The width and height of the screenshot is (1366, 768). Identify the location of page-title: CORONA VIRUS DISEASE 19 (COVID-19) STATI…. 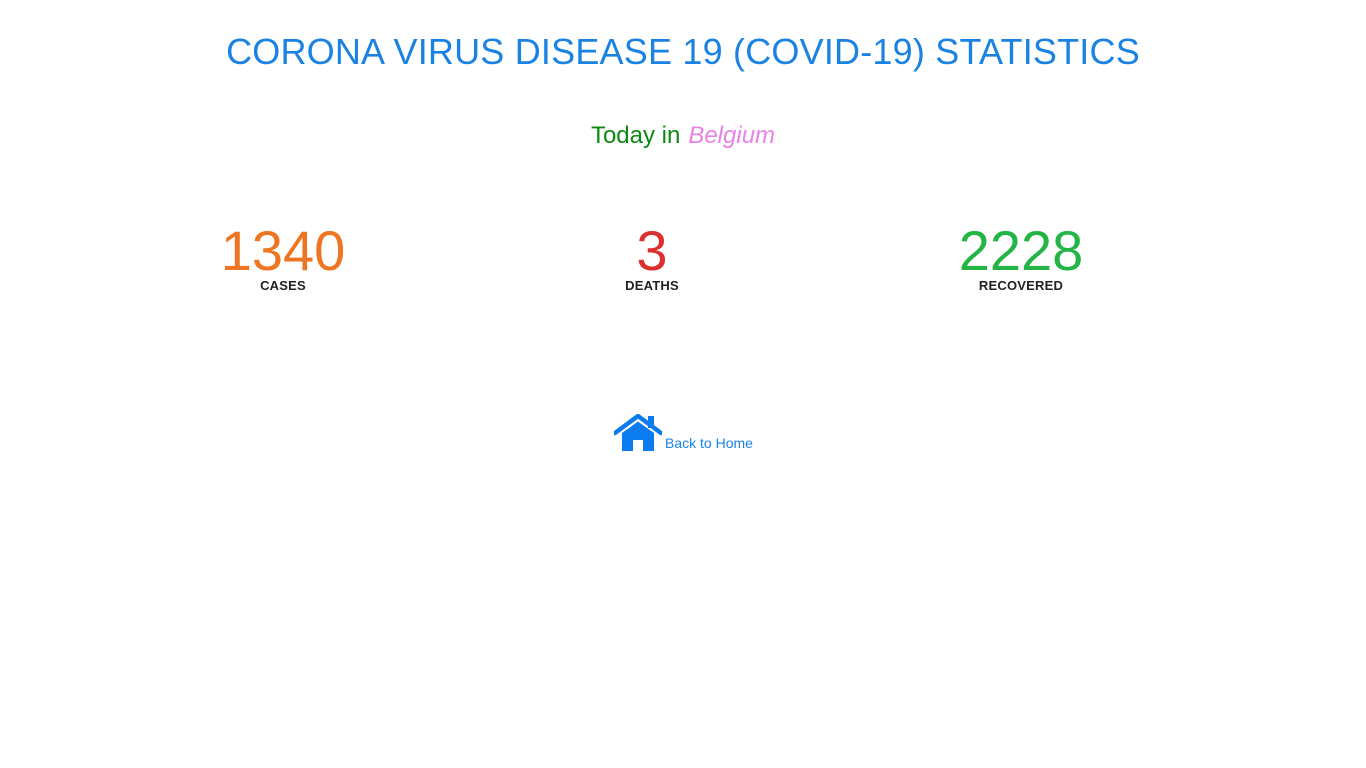
(683, 51).